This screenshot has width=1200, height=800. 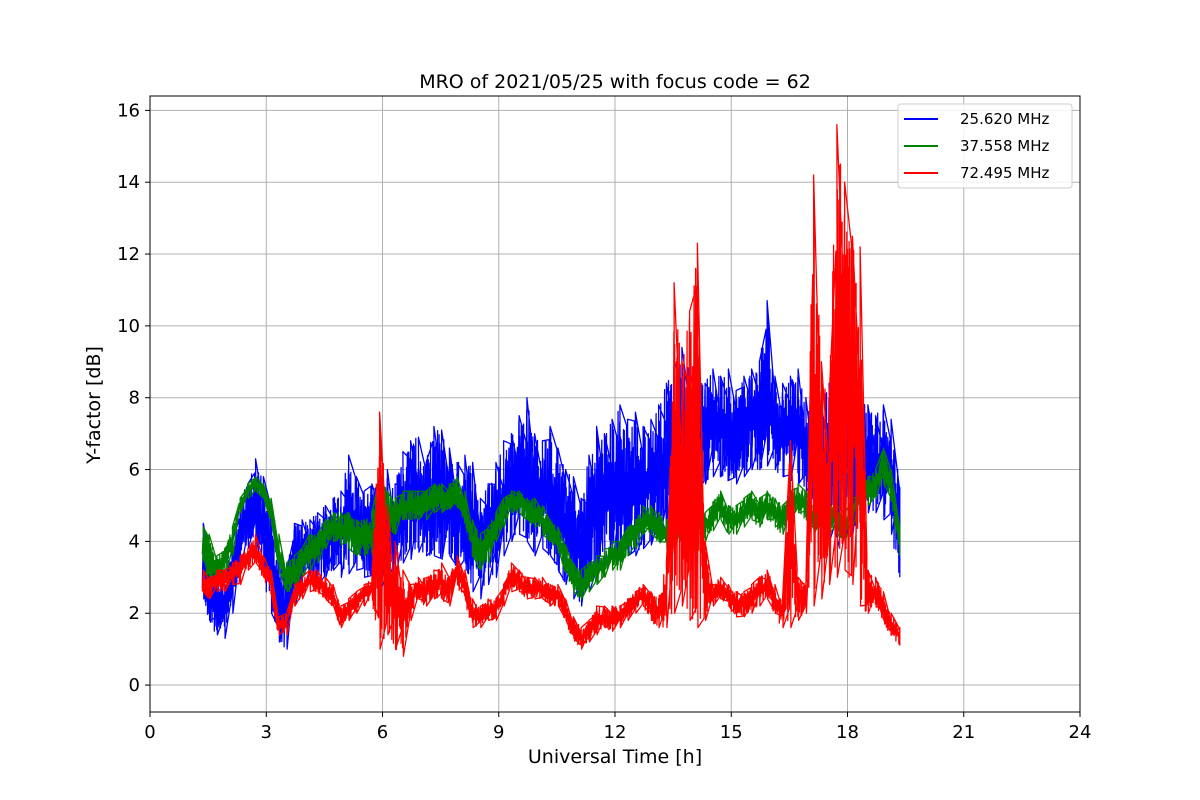 What do you see at coordinates (498, 732) in the screenshot?
I see `x-tick-label: 9` at bounding box center [498, 732].